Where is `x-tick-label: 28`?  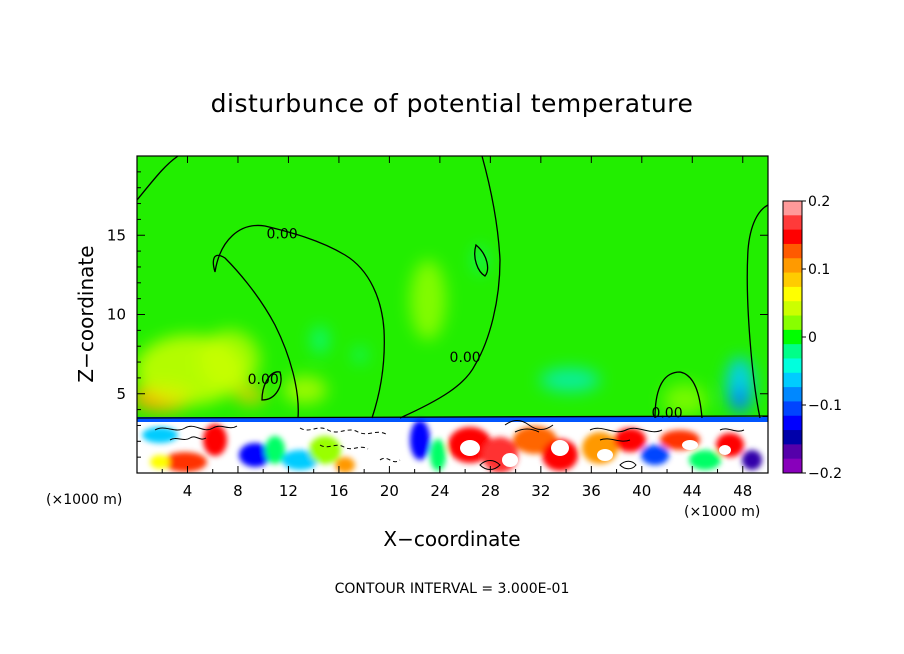
x-tick-label: 28 is located at coordinates (490, 491).